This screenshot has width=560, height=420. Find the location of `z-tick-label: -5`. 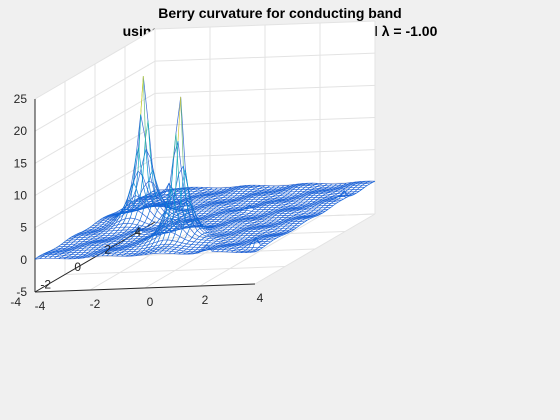

z-tick-label: -5 is located at coordinates (21, 292).